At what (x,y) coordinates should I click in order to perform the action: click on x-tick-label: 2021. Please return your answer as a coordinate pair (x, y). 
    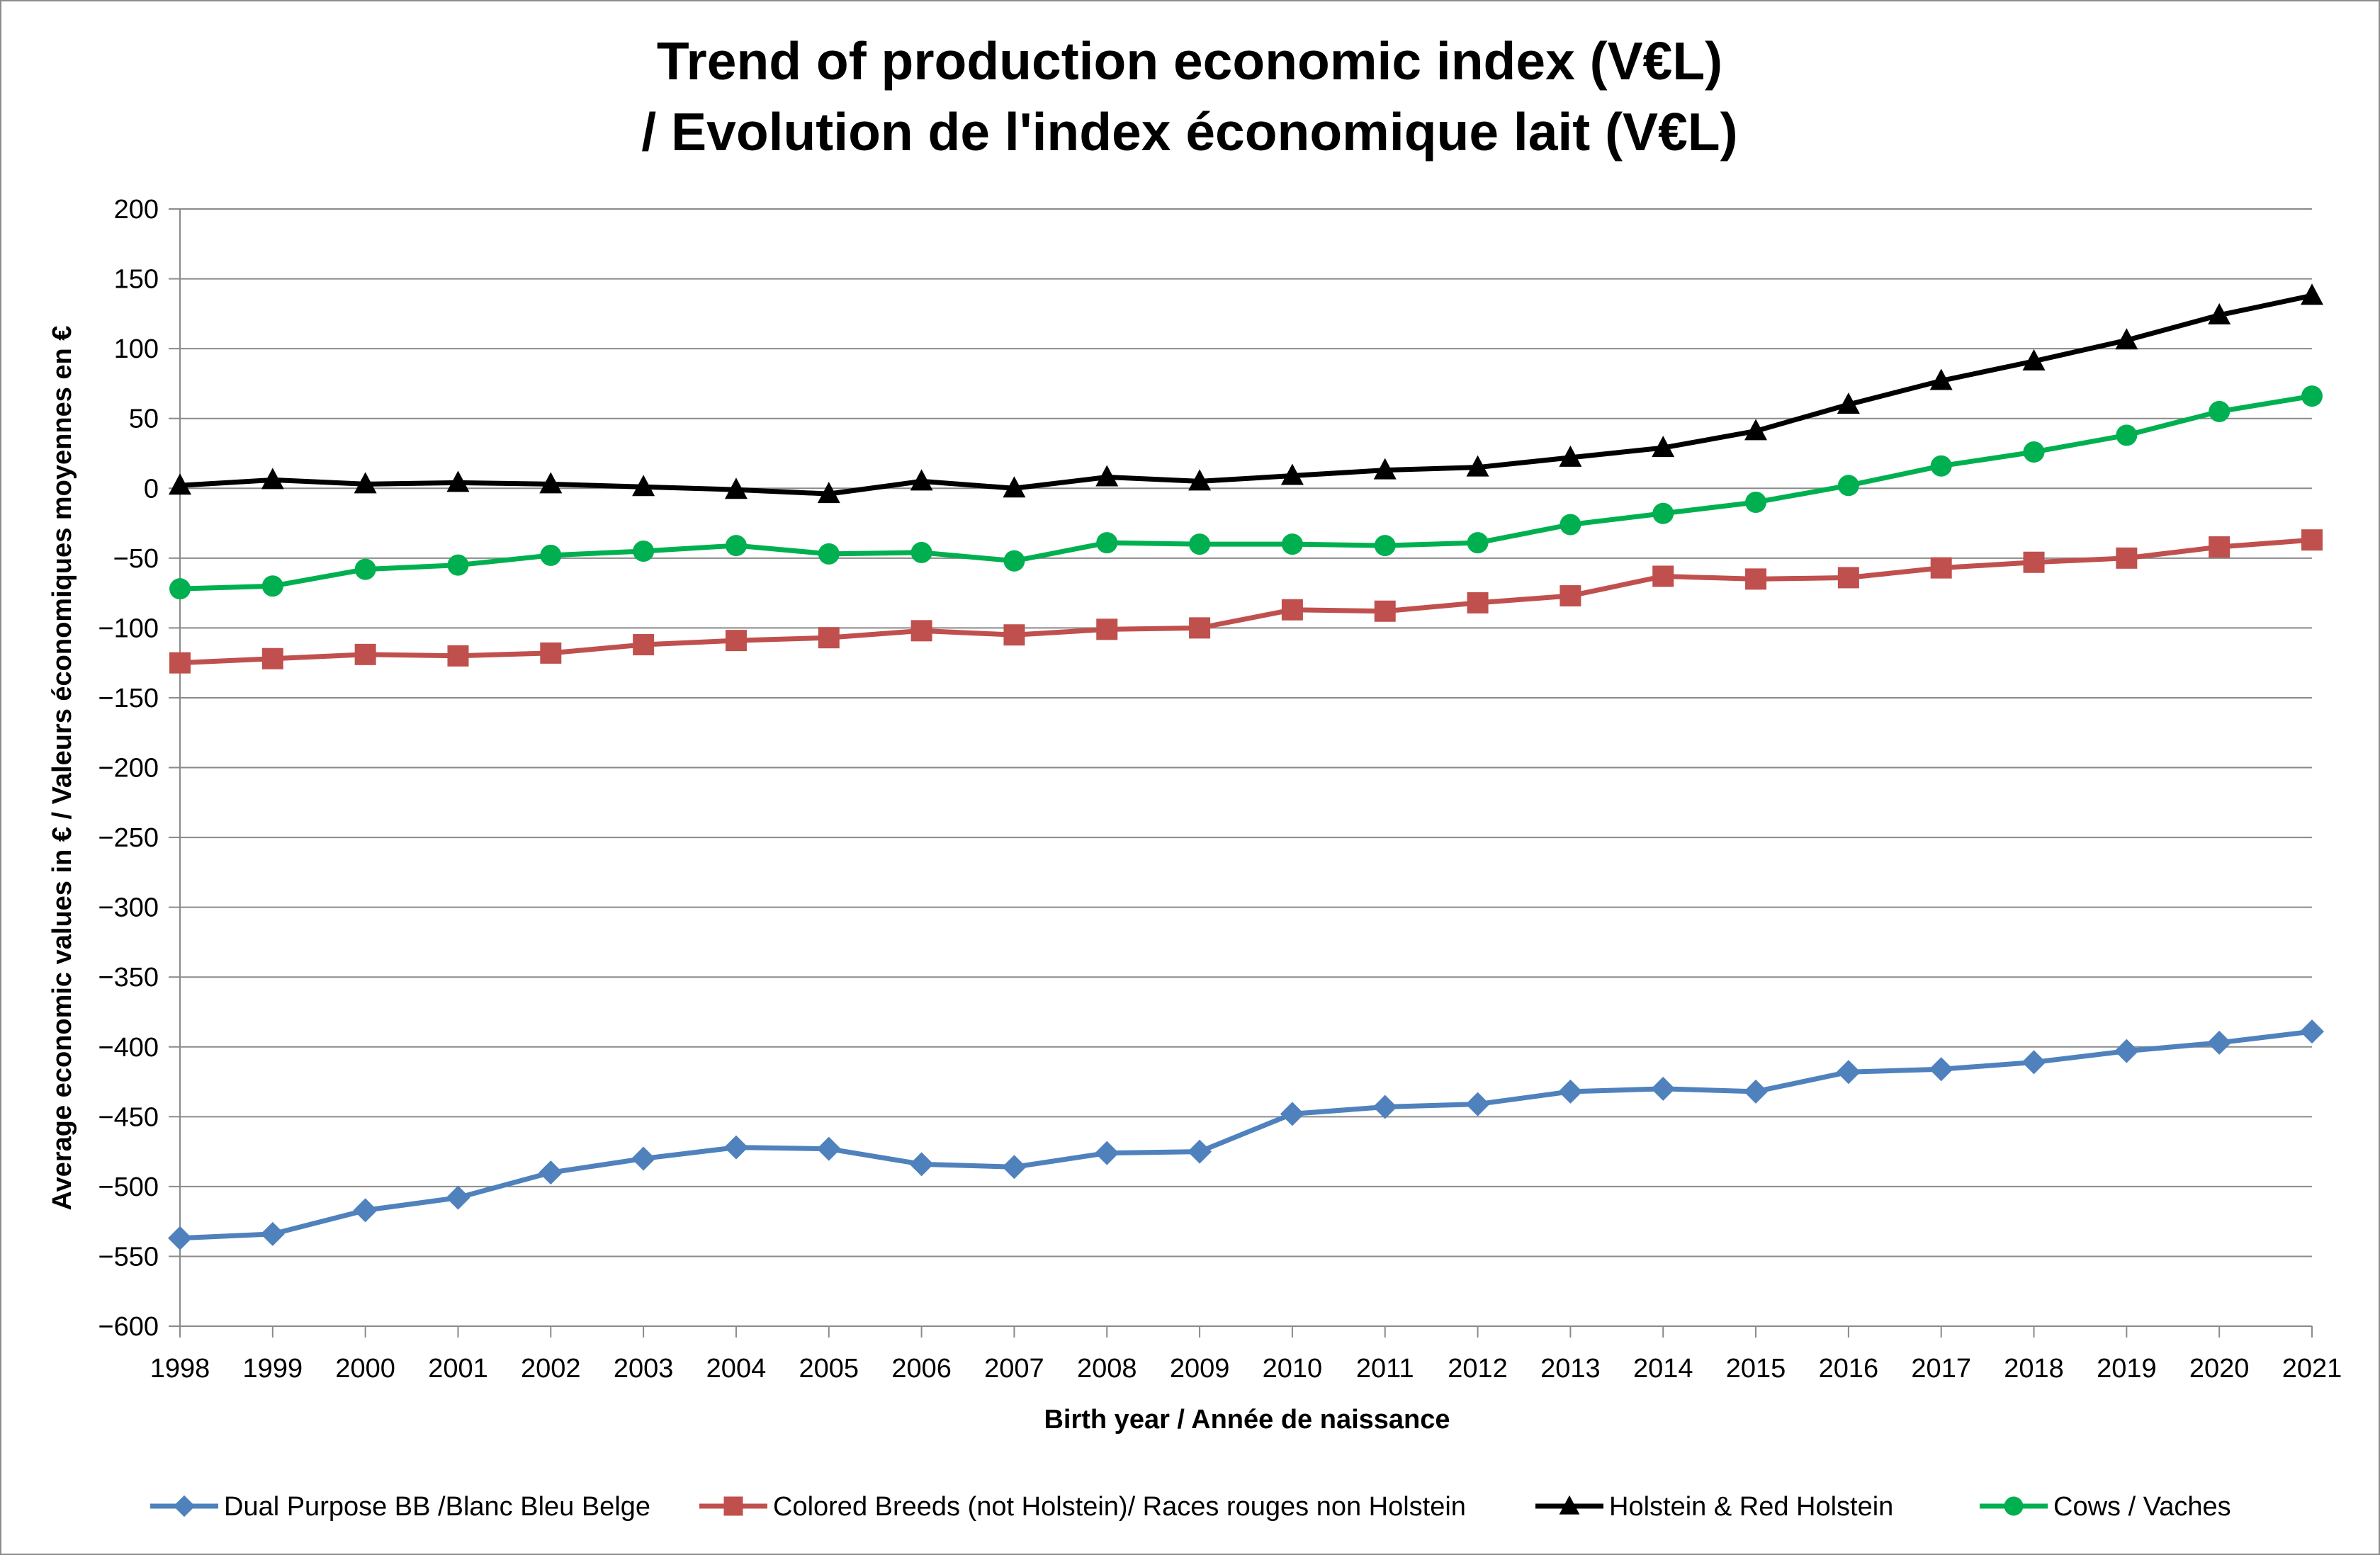
    Looking at the image, I should click on (2312, 1369).